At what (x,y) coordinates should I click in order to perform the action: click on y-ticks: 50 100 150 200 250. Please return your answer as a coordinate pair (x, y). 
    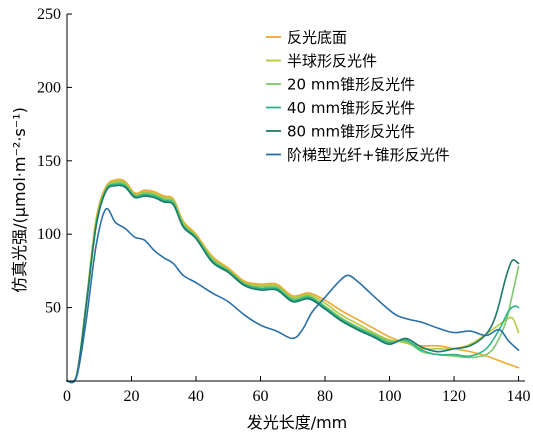
    Looking at the image, I should click on (54, 161).